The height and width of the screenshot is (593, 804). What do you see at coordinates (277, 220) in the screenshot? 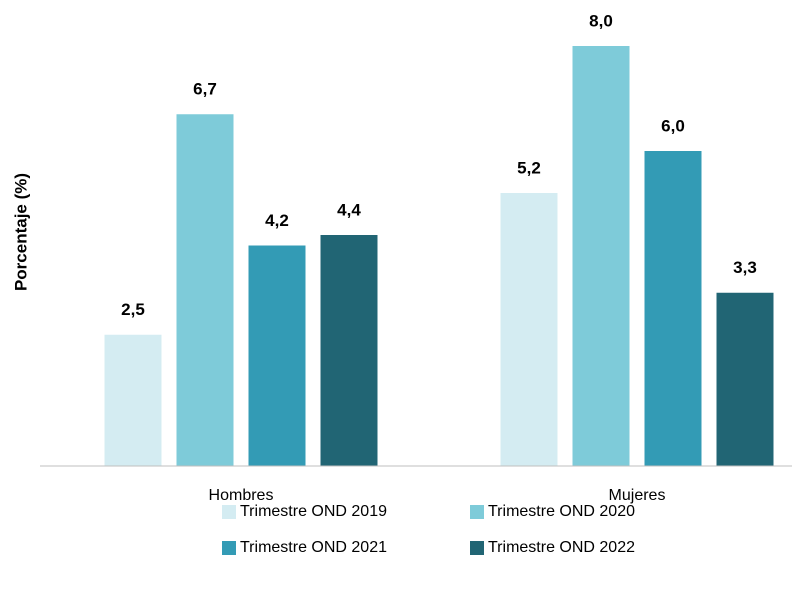
I see `data-label: 4,2` at bounding box center [277, 220].